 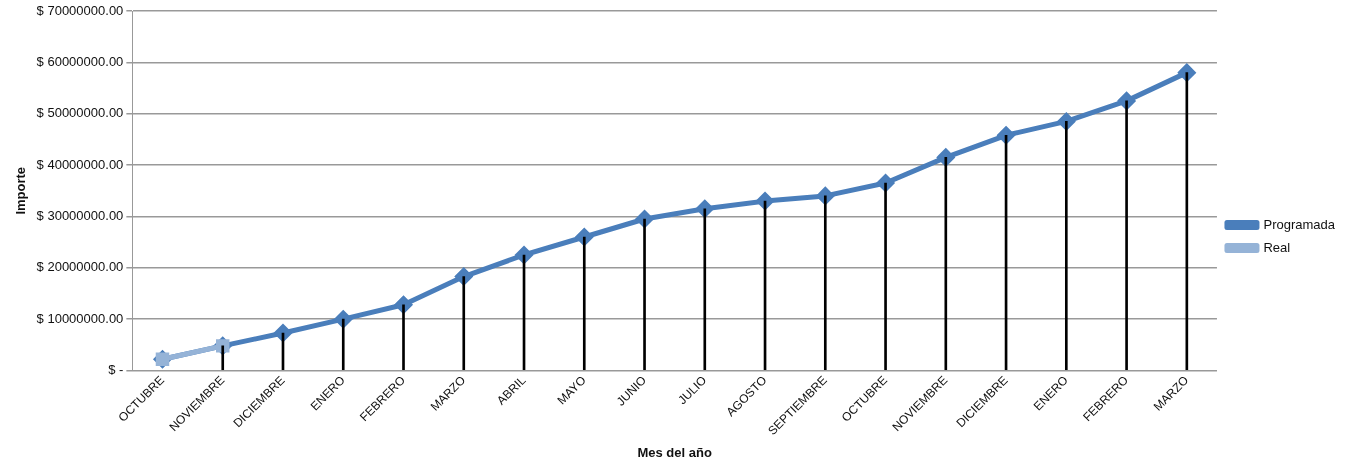 What do you see at coordinates (80, 267) in the screenshot?
I see `y-tick-label: $ 20000000.00` at bounding box center [80, 267].